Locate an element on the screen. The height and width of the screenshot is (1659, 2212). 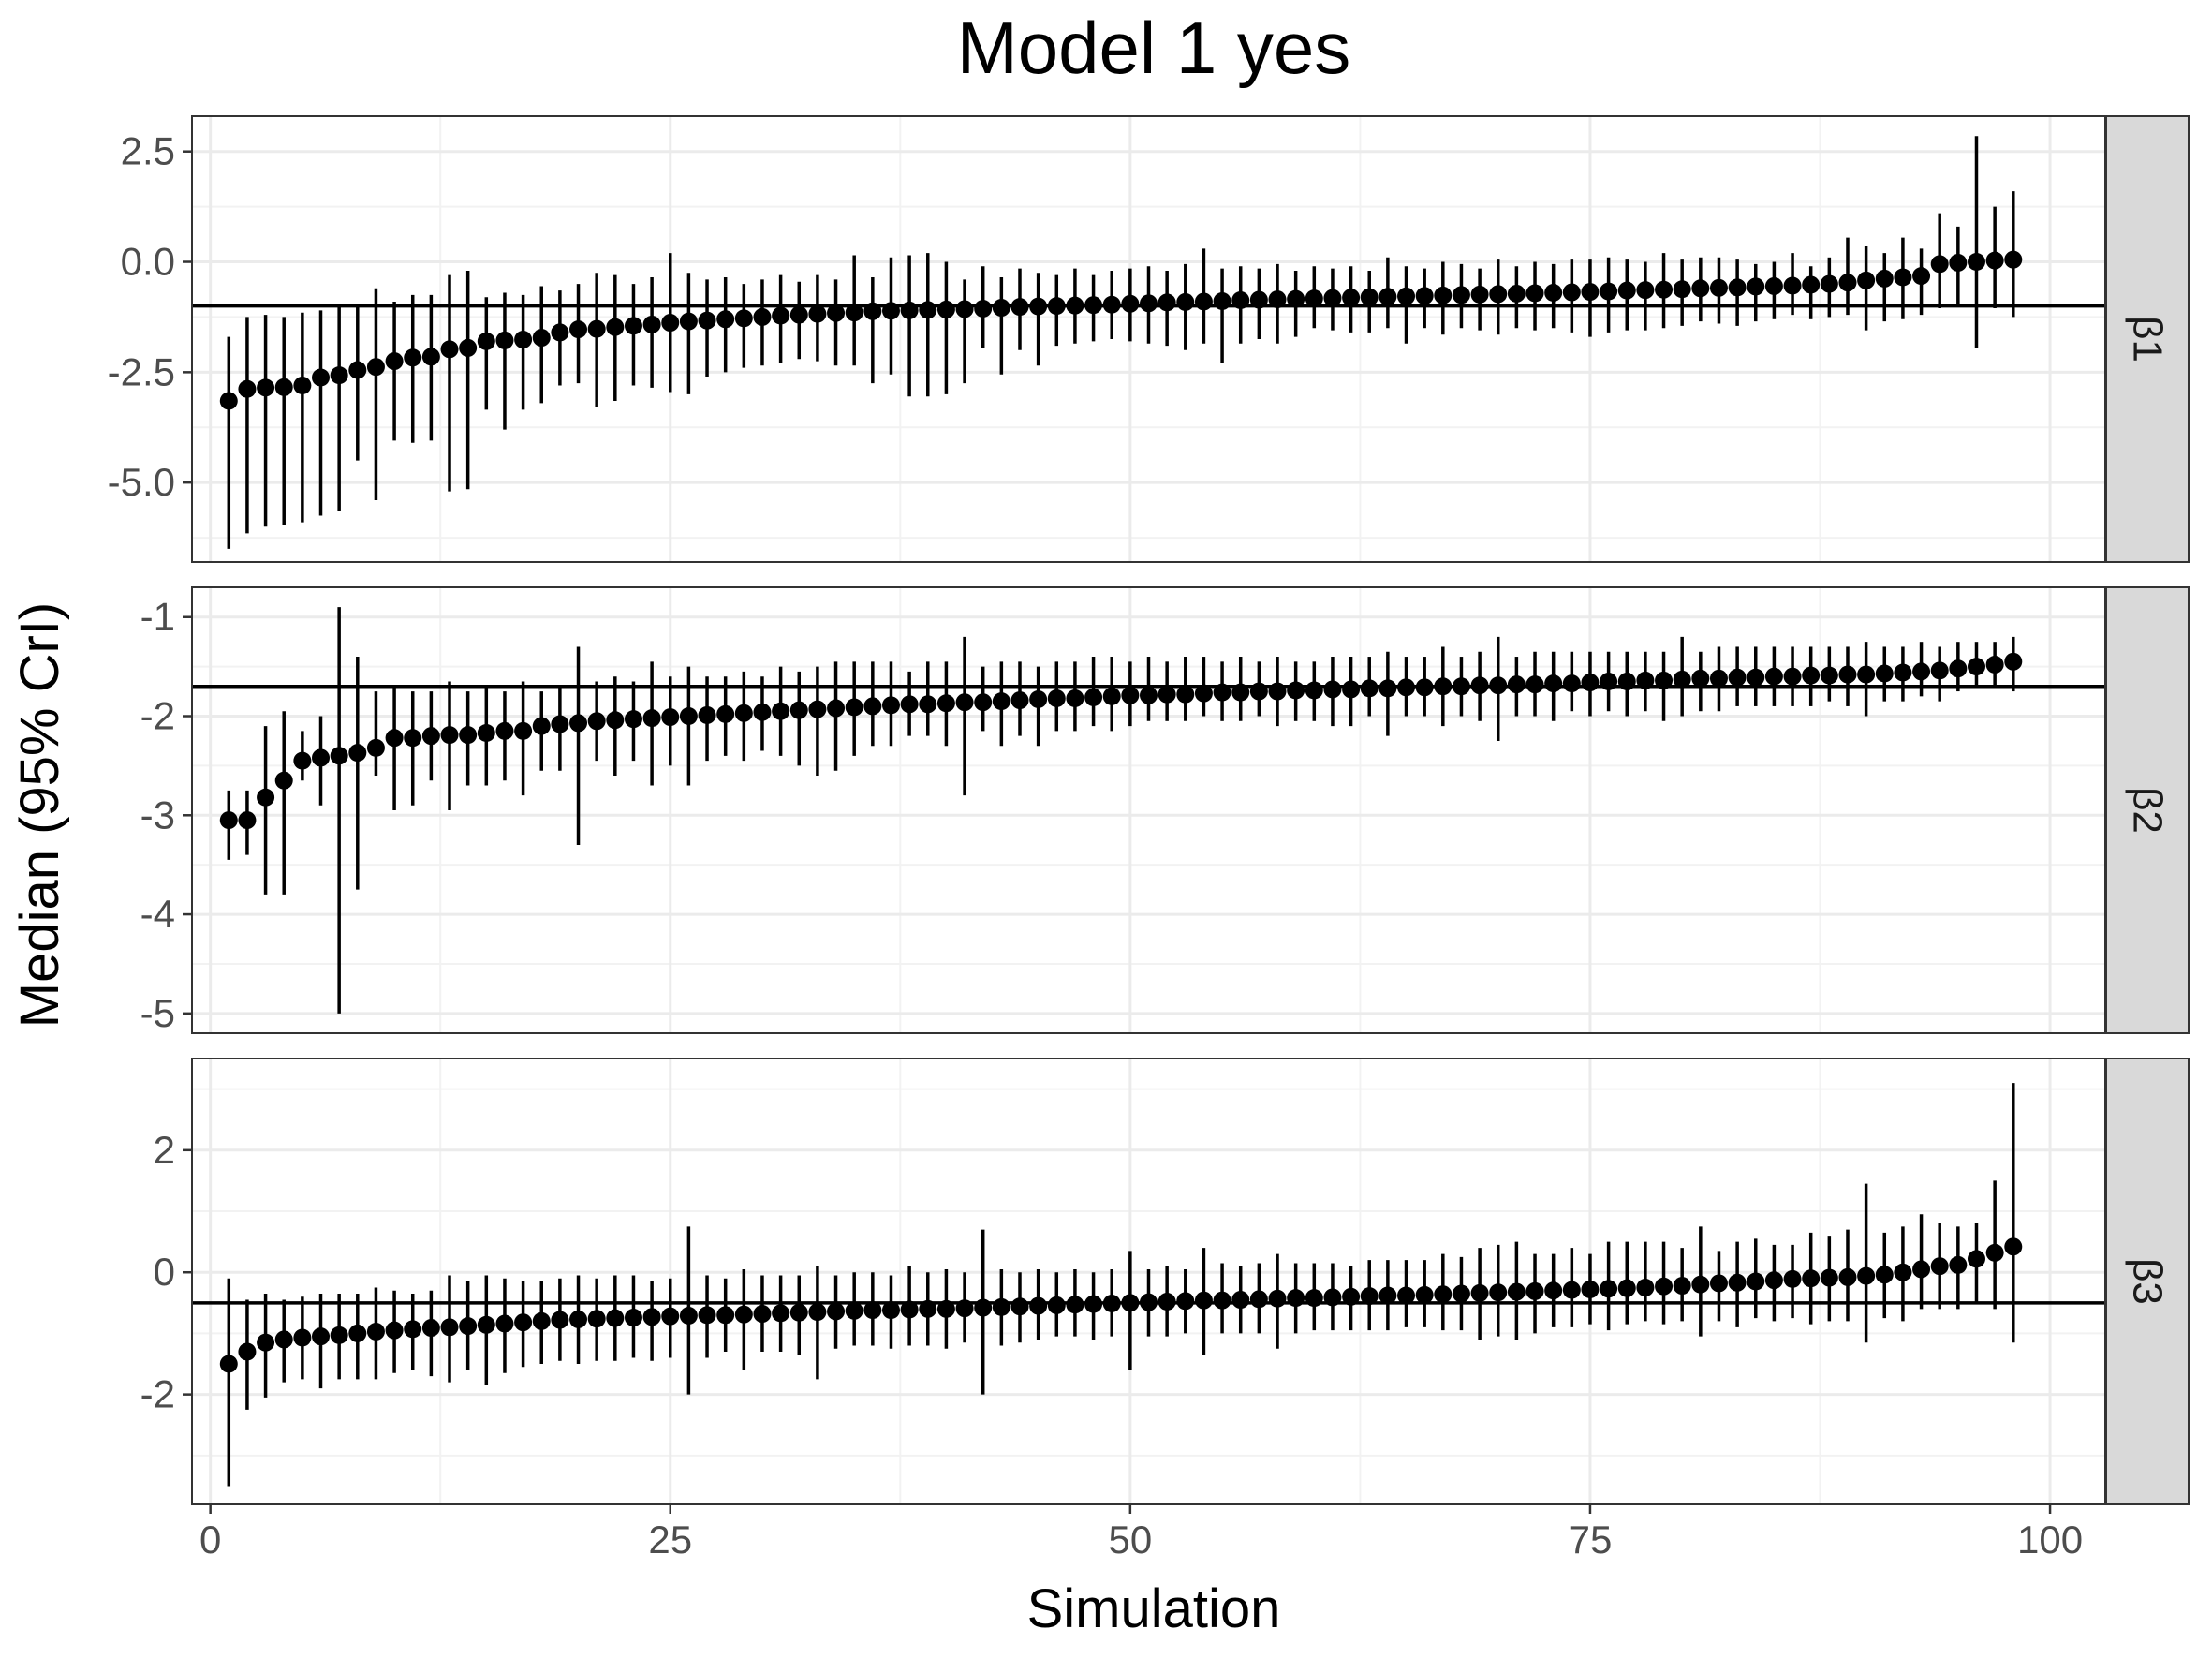
facet-strip is located at coordinates (2147, 1282).